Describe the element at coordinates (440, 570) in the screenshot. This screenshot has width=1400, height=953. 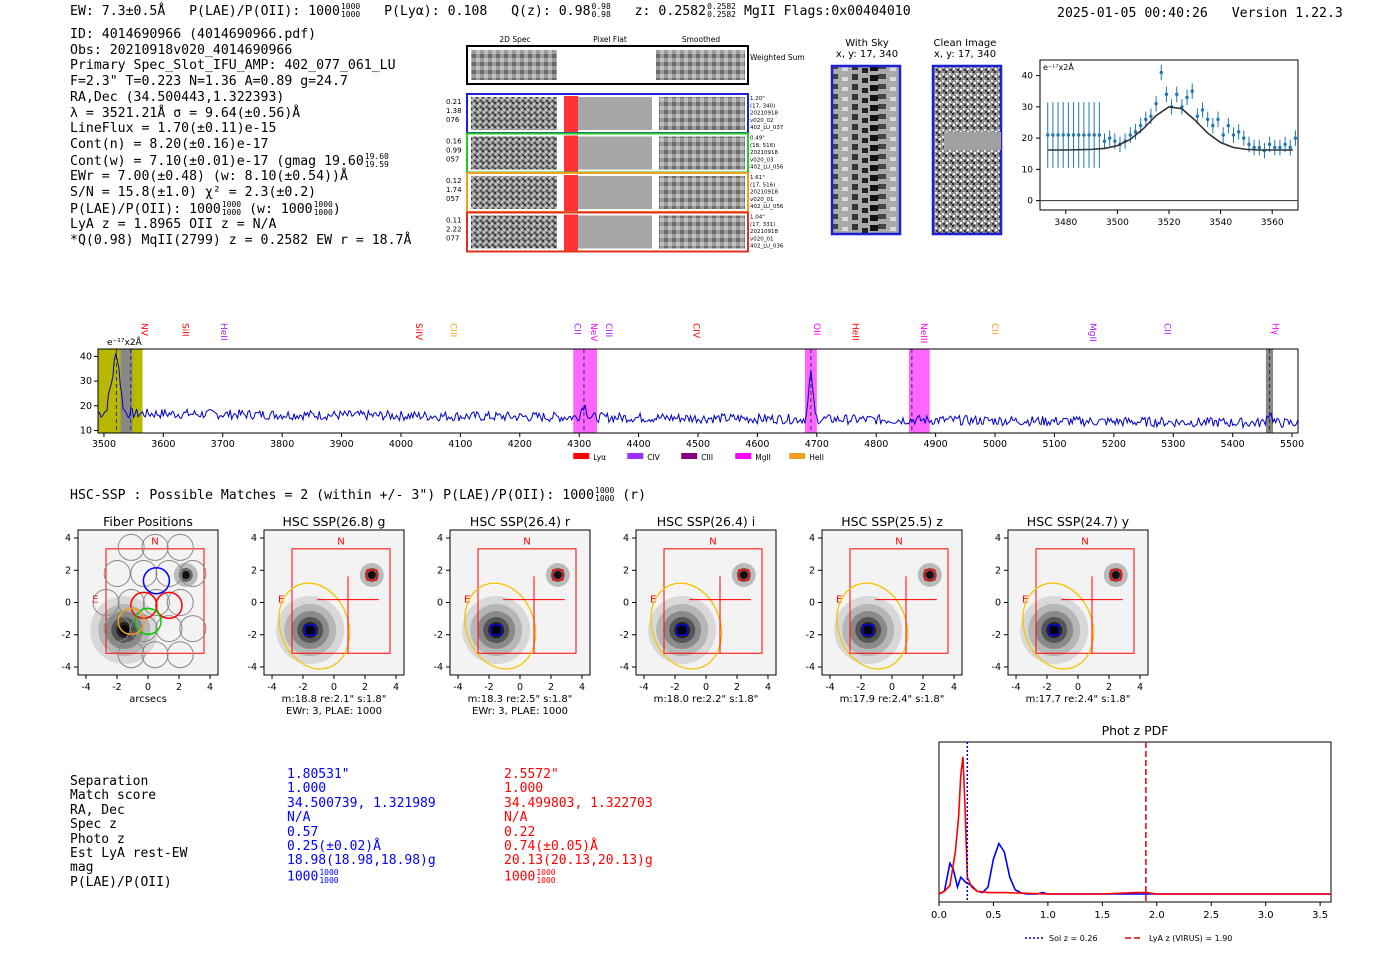
I see `hsc-ytick: 2` at that location.